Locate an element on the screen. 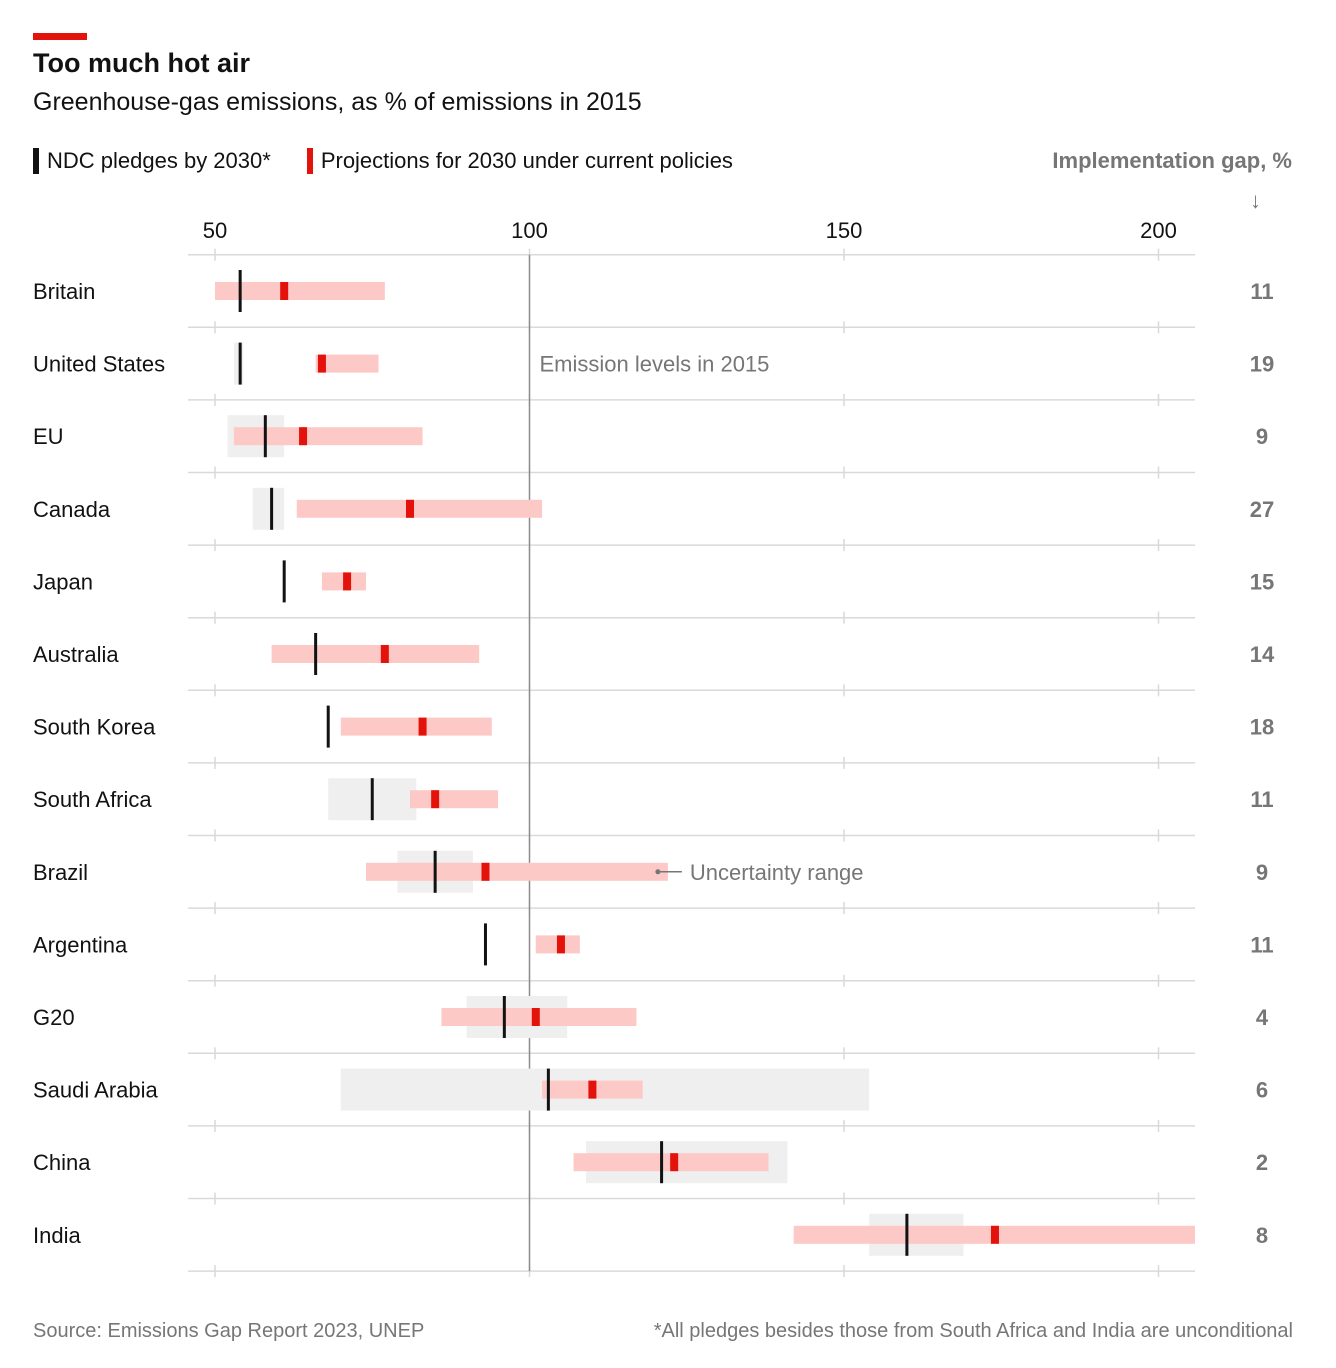  gap-value: 18 is located at coordinates (1262, 727).